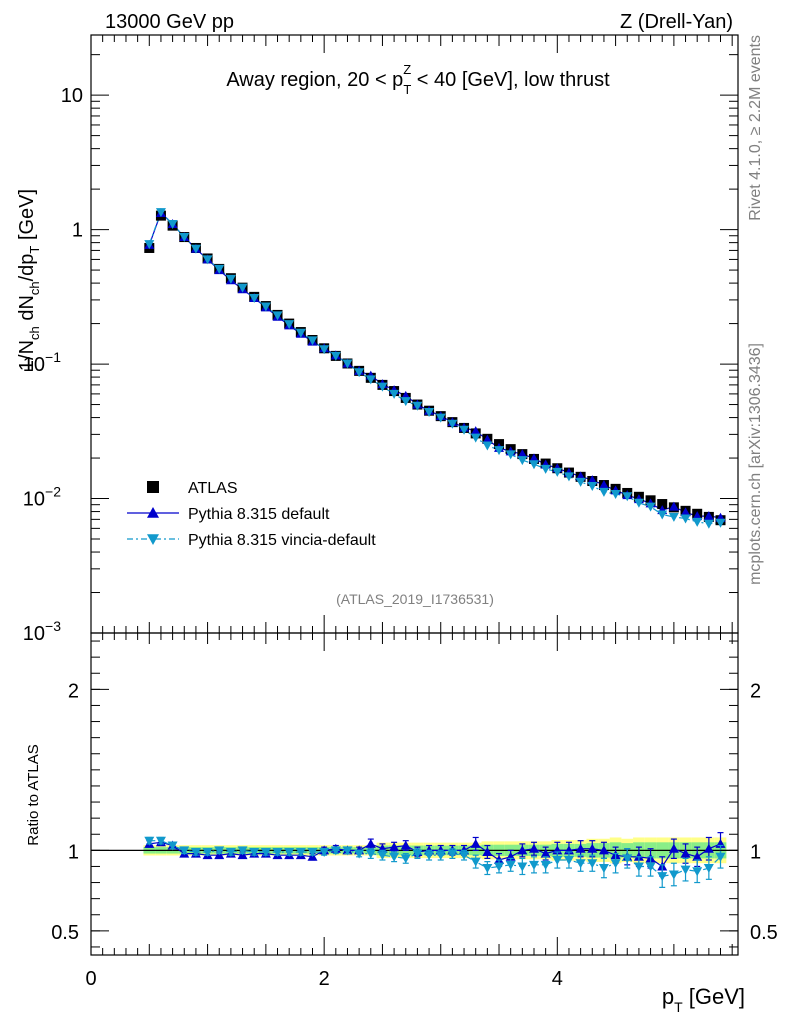 Image resolution: width=786 pixels, height=1024 pixels. What do you see at coordinates (755, 852) in the screenshot?
I see `ratio-y-tick-label-right: 1` at bounding box center [755, 852].